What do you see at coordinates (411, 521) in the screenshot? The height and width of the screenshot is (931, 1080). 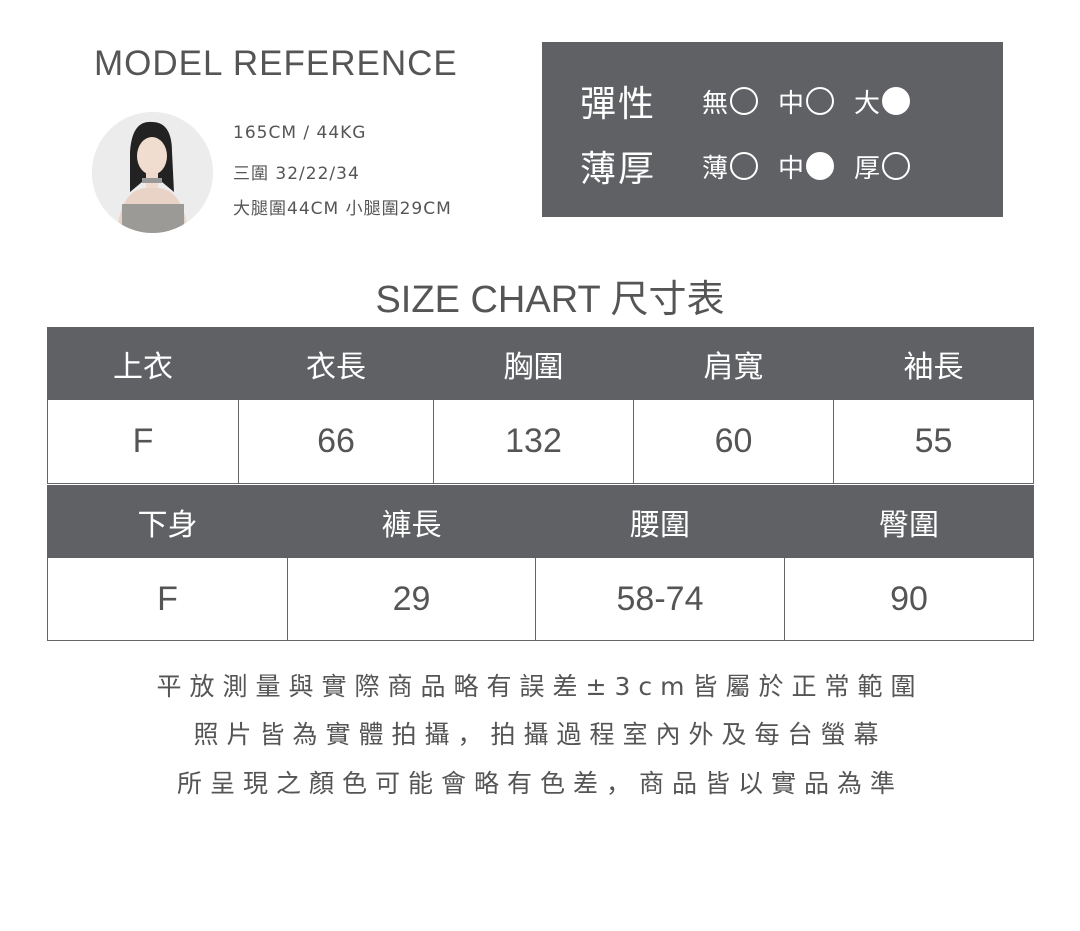 I see `header-cell: 褲長` at bounding box center [411, 521].